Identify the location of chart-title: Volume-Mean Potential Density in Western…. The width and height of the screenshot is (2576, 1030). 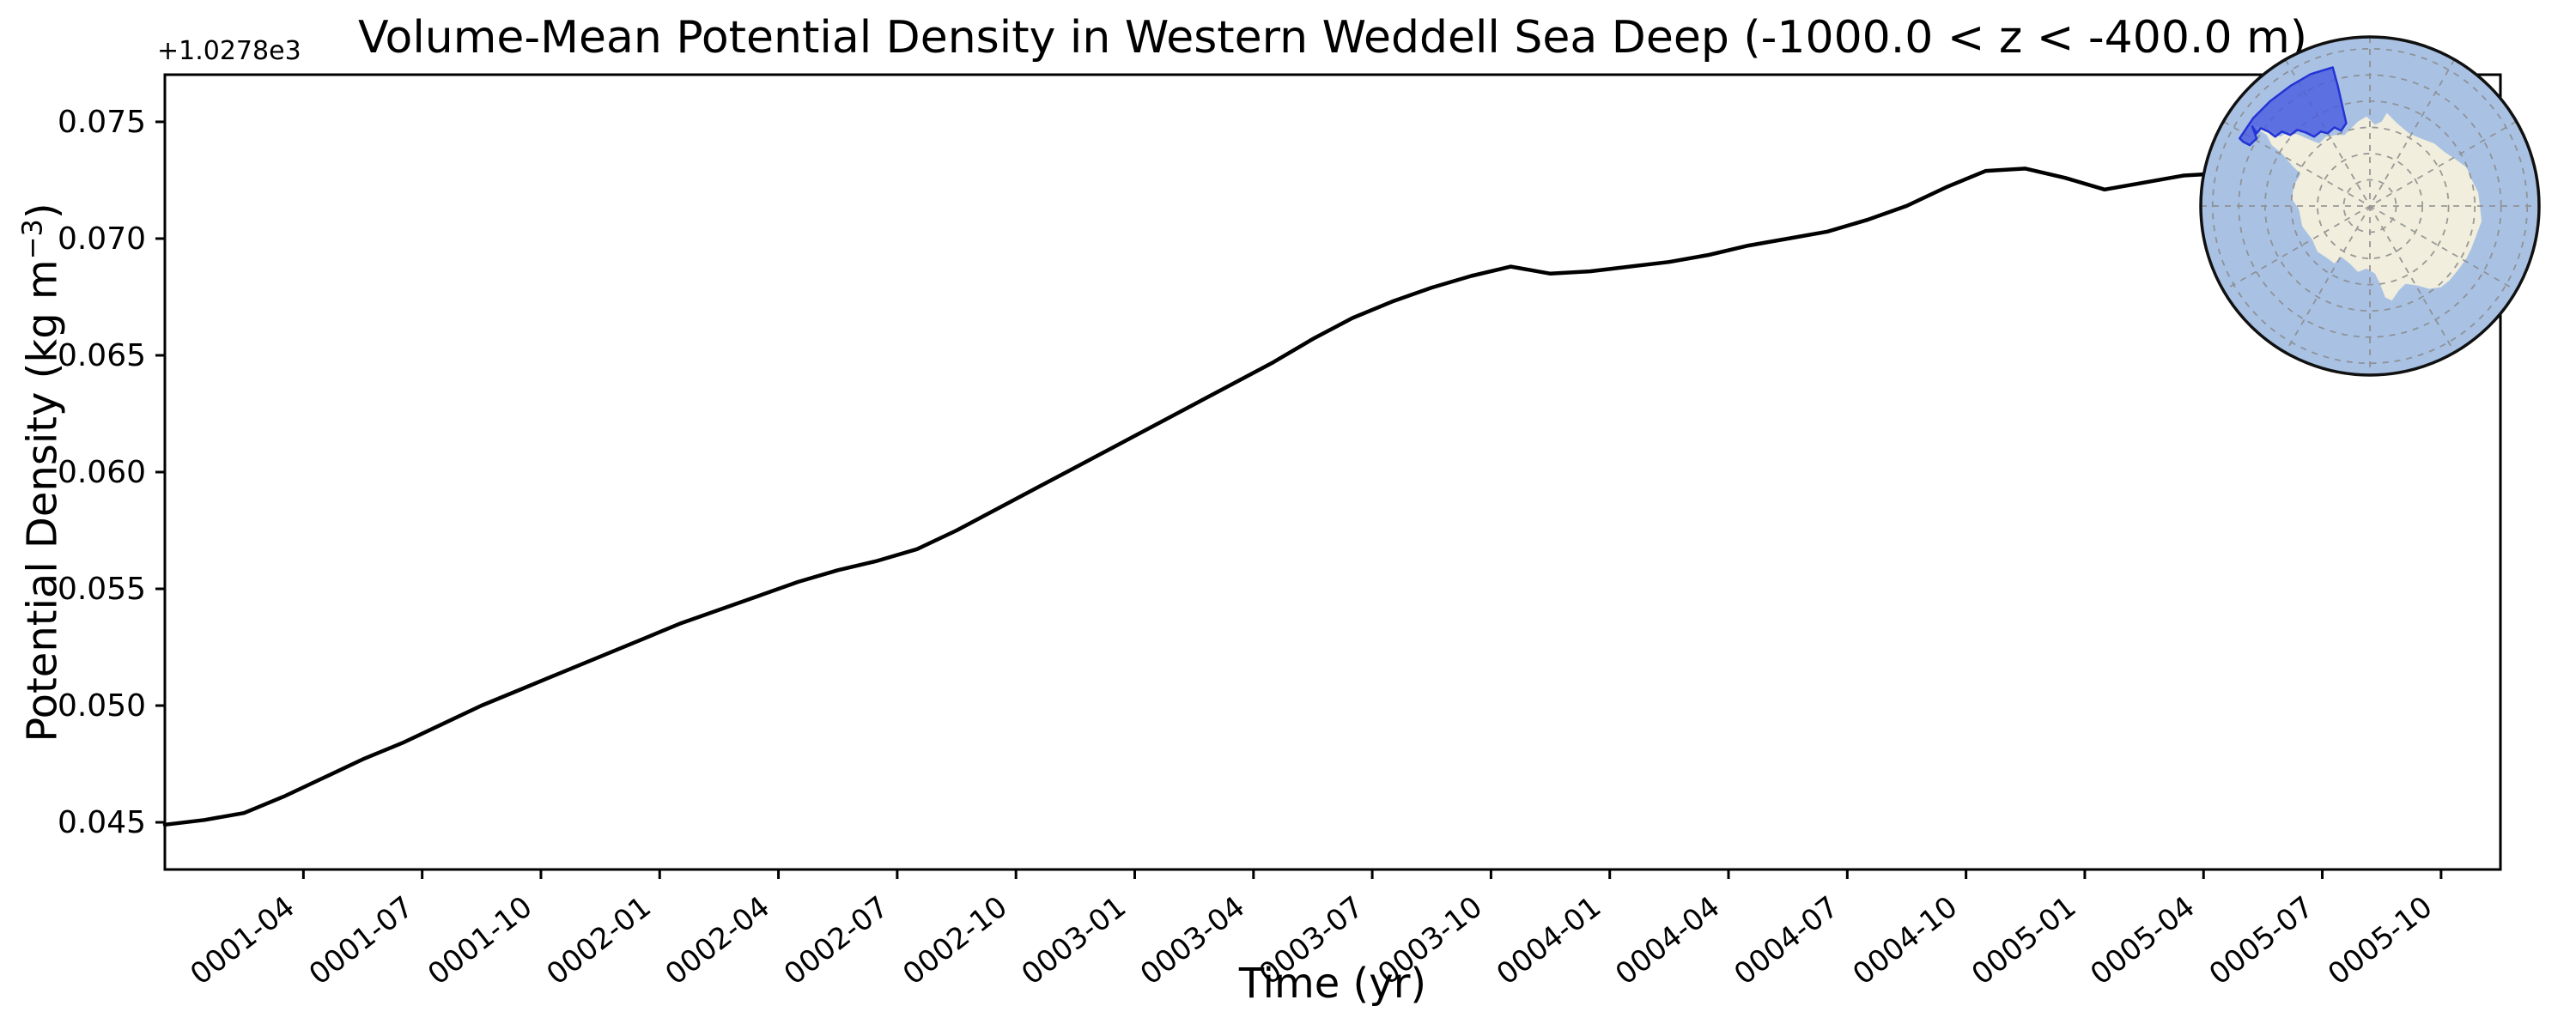
(1332, 38).